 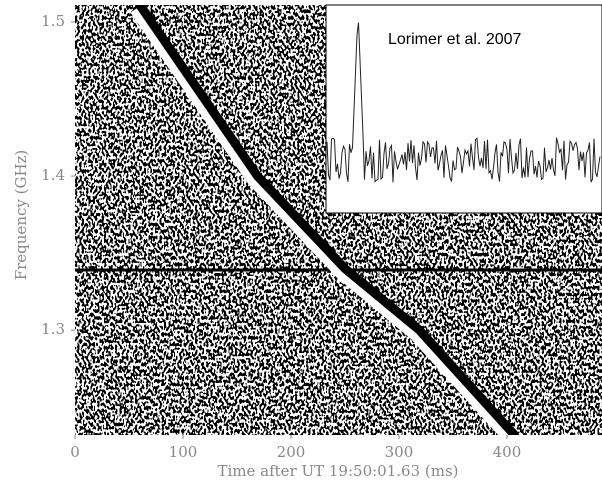 I want to click on y-axis-label: Frequency (GHz), so click(x=21, y=215).